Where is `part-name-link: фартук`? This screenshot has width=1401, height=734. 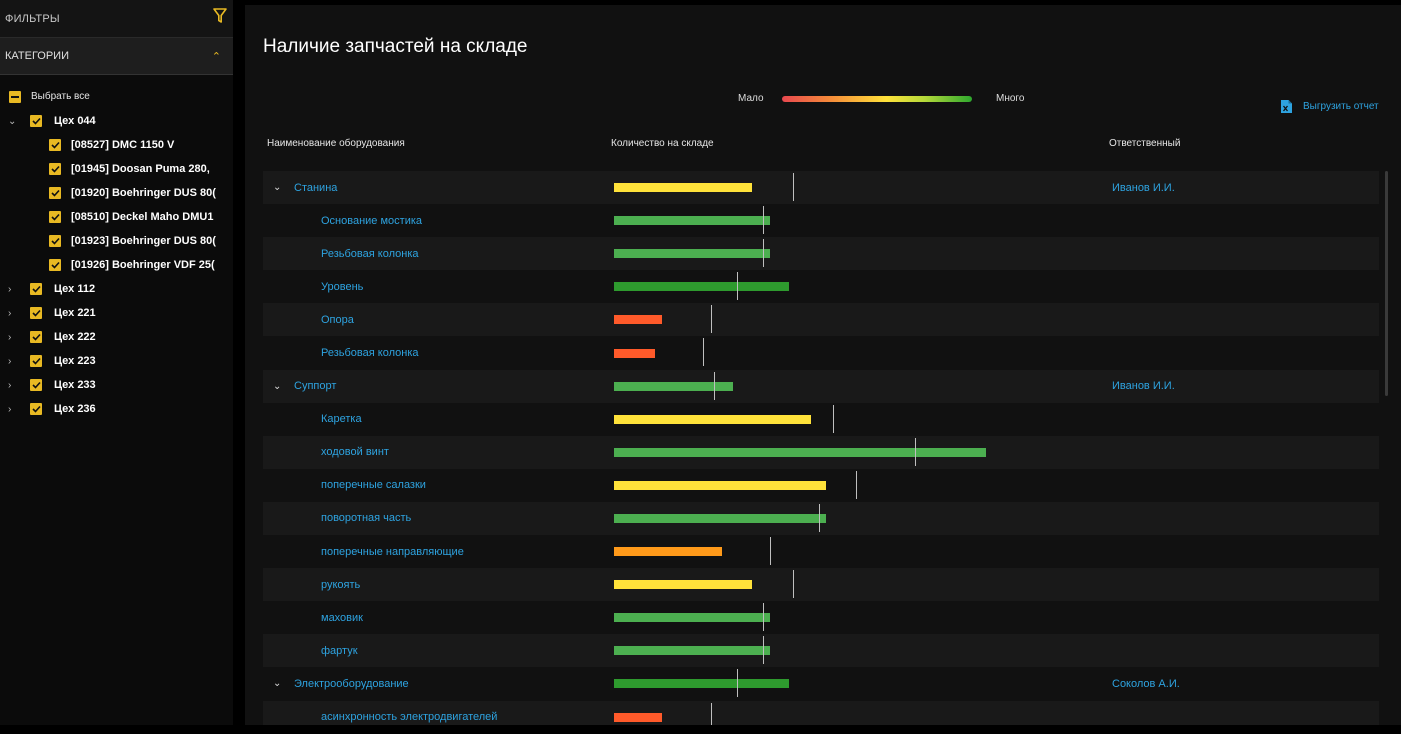 part-name-link: фартук is located at coordinates (339, 650).